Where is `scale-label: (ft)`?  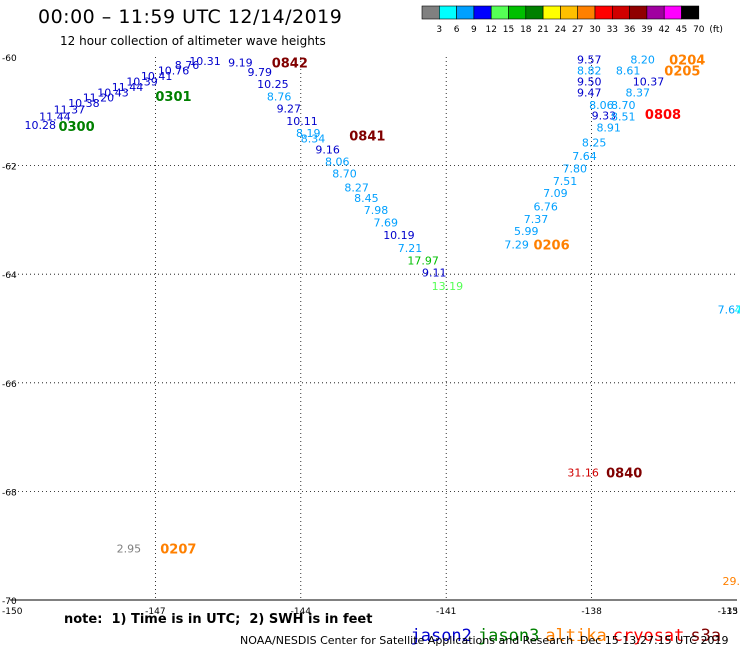 scale-label: (ft) is located at coordinates (716, 30).